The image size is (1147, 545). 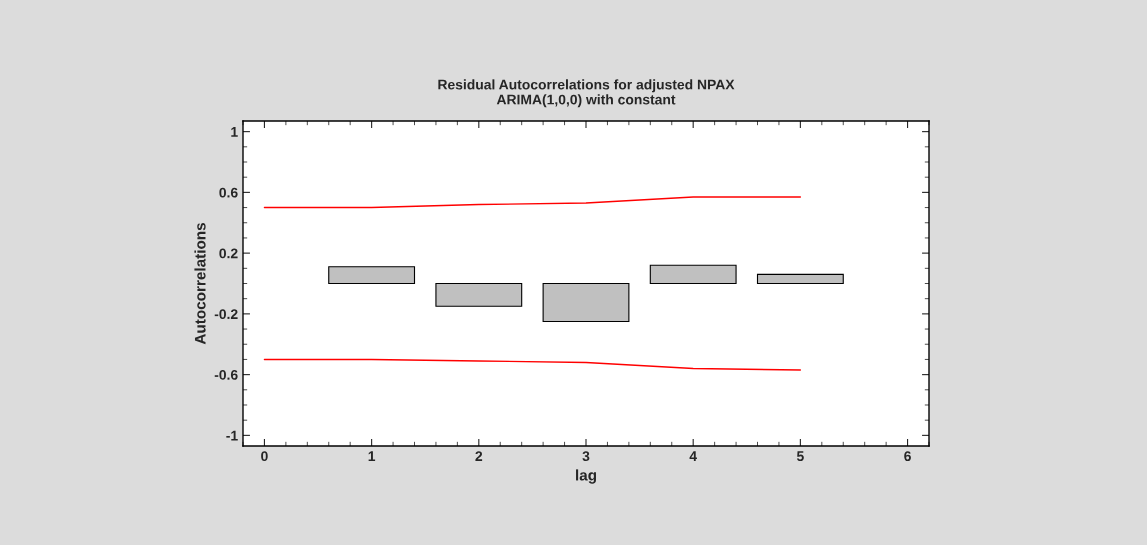 I want to click on y-tick-label: 0.2, so click(x=228, y=253).